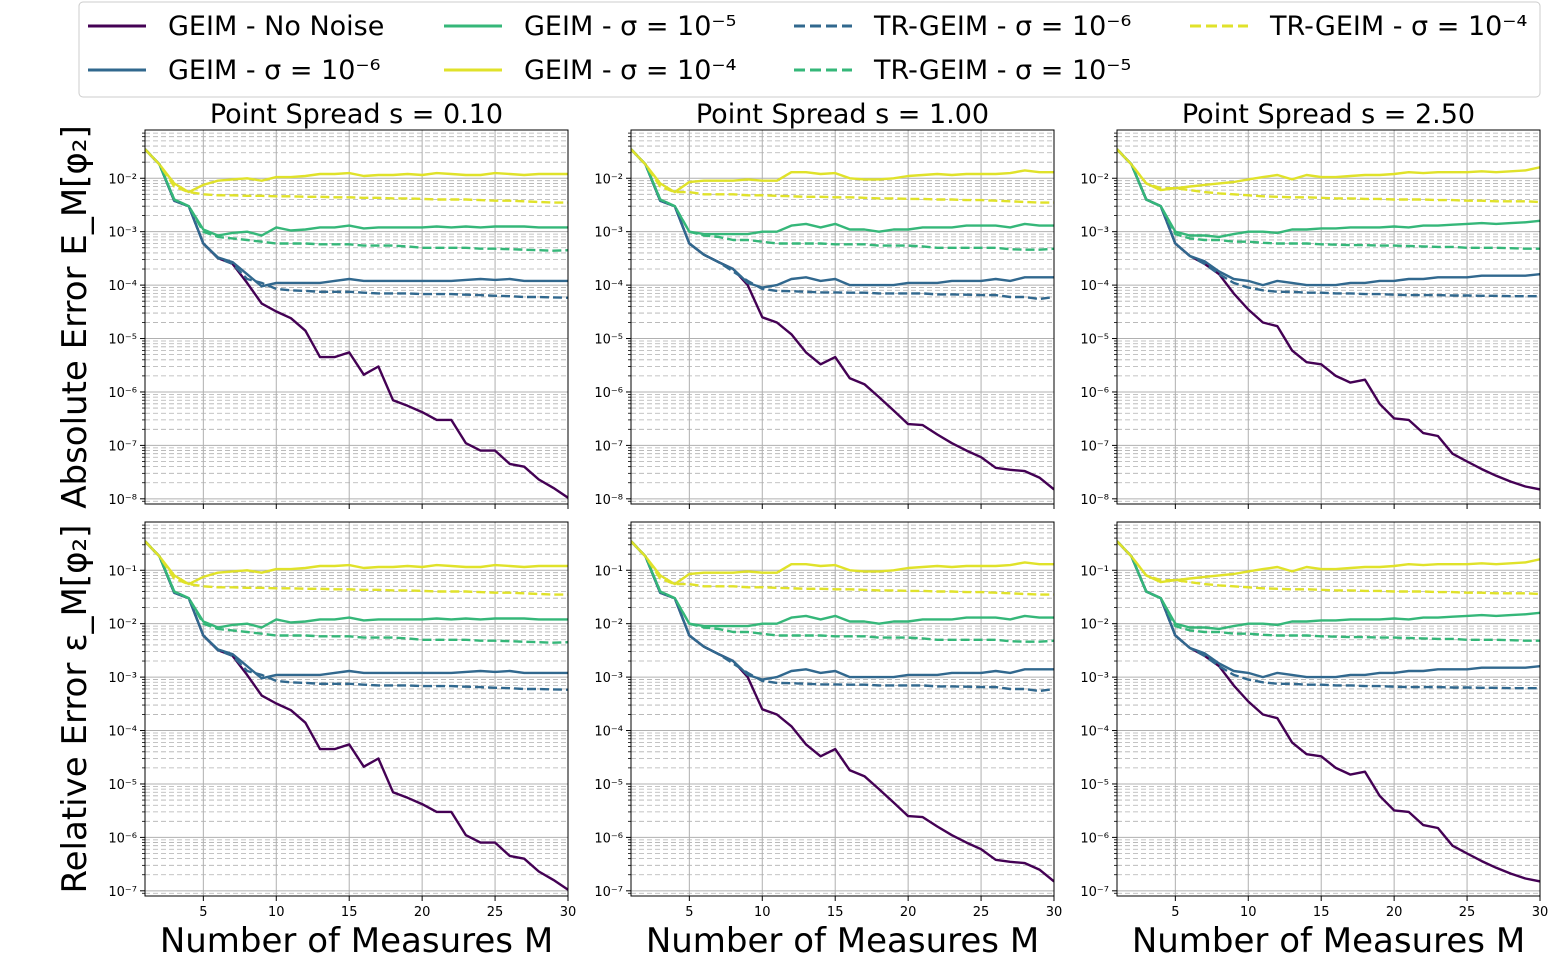 The height and width of the screenshot is (969, 1558). What do you see at coordinates (1398, 26) in the screenshot?
I see `legend-label: TR-GEIM - σ = 10⁻⁴` at bounding box center [1398, 26].